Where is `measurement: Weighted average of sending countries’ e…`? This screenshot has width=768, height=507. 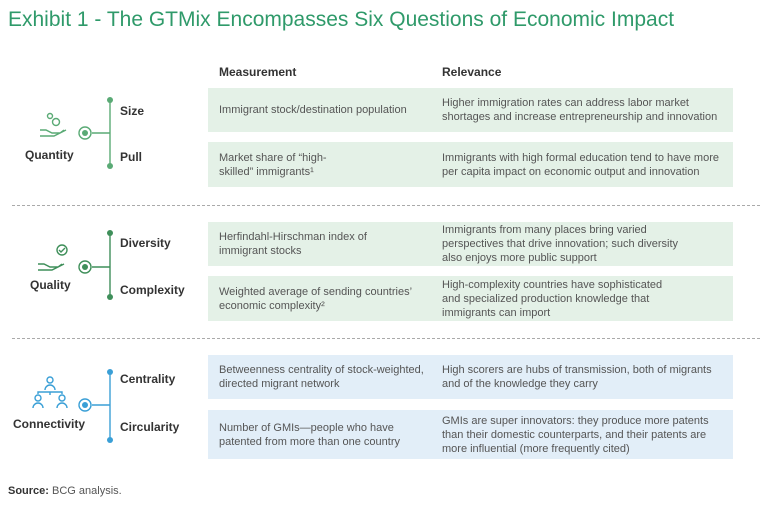 measurement: Weighted average of sending countries’ e… is located at coordinates (315, 298).